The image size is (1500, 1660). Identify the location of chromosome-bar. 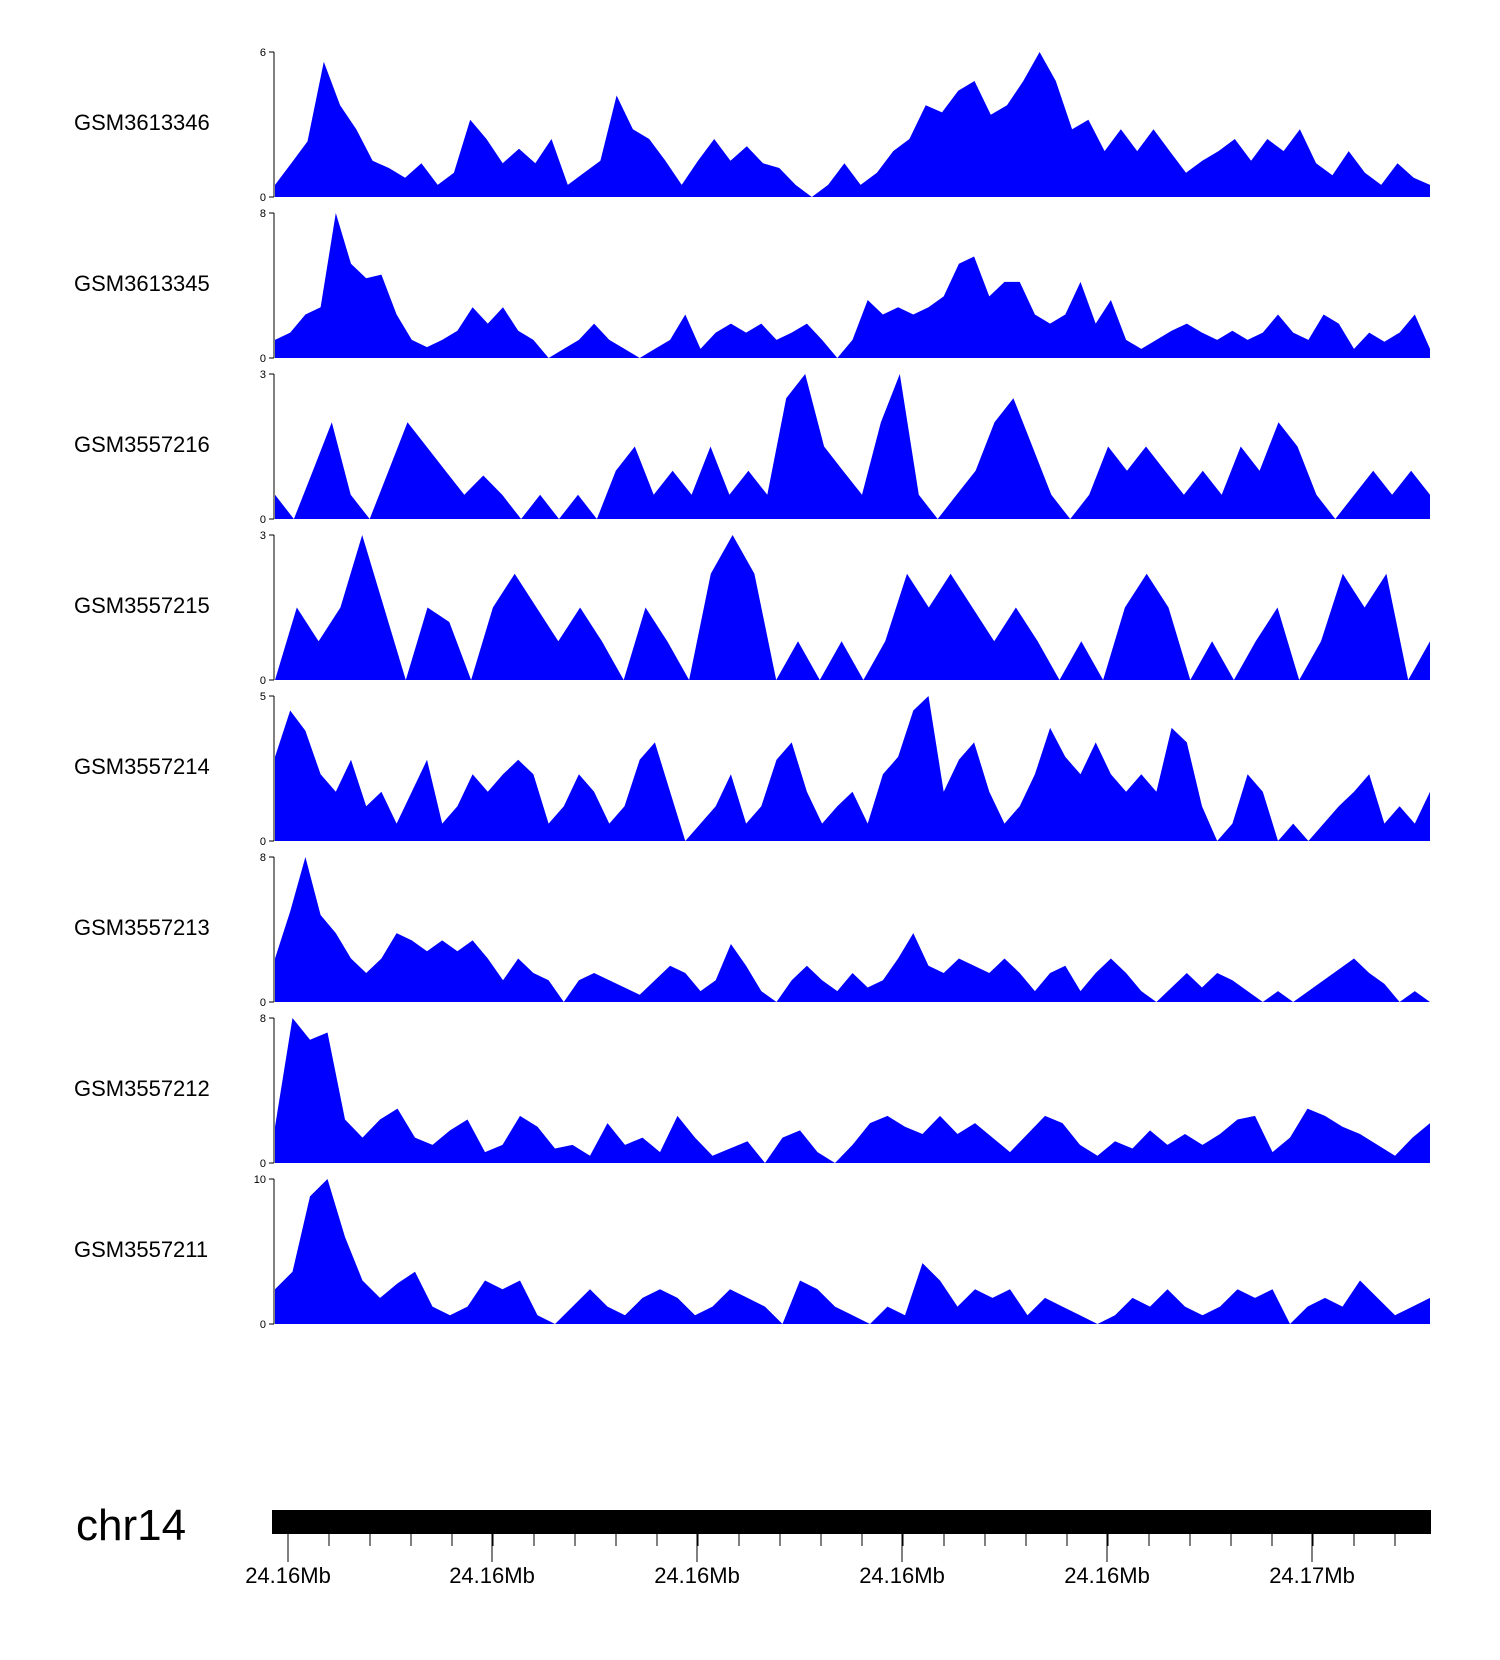
(851, 1522).